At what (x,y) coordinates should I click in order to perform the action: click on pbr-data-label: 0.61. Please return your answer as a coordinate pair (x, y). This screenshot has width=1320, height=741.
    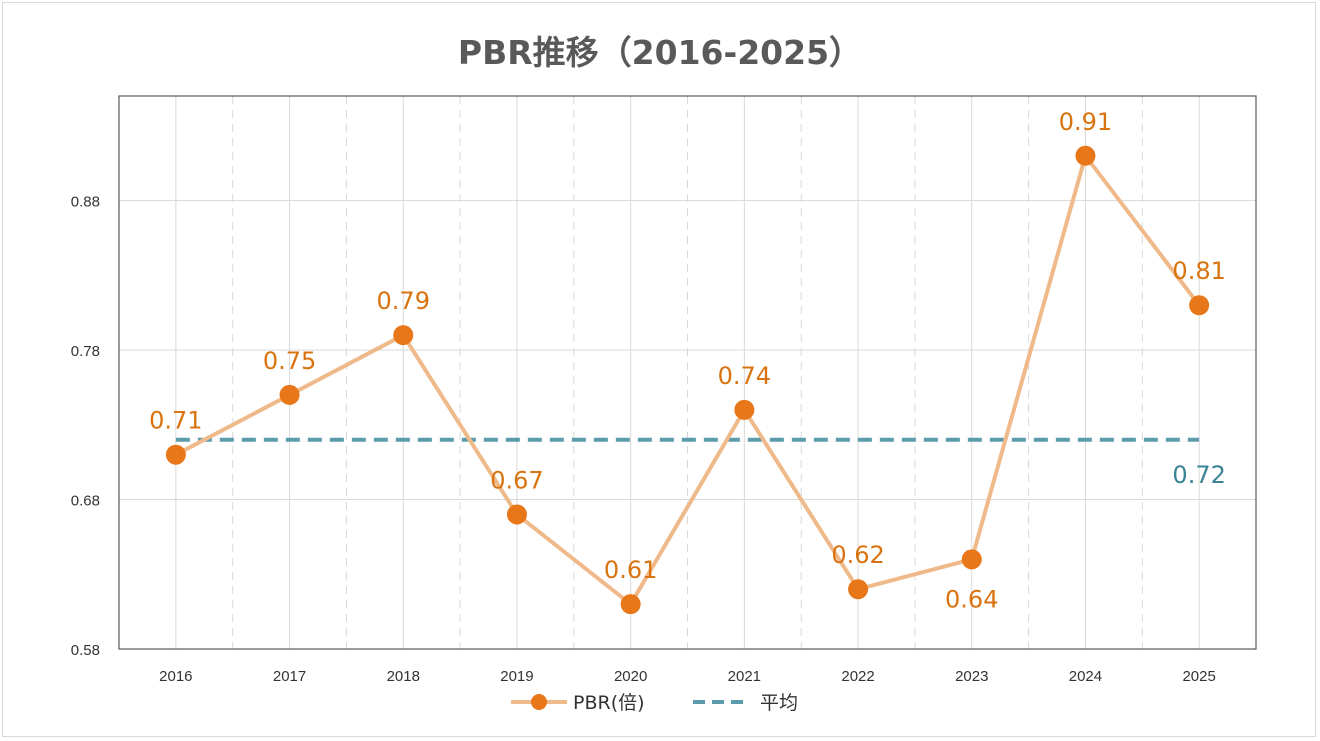
    Looking at the image, I should click on (630, 570).